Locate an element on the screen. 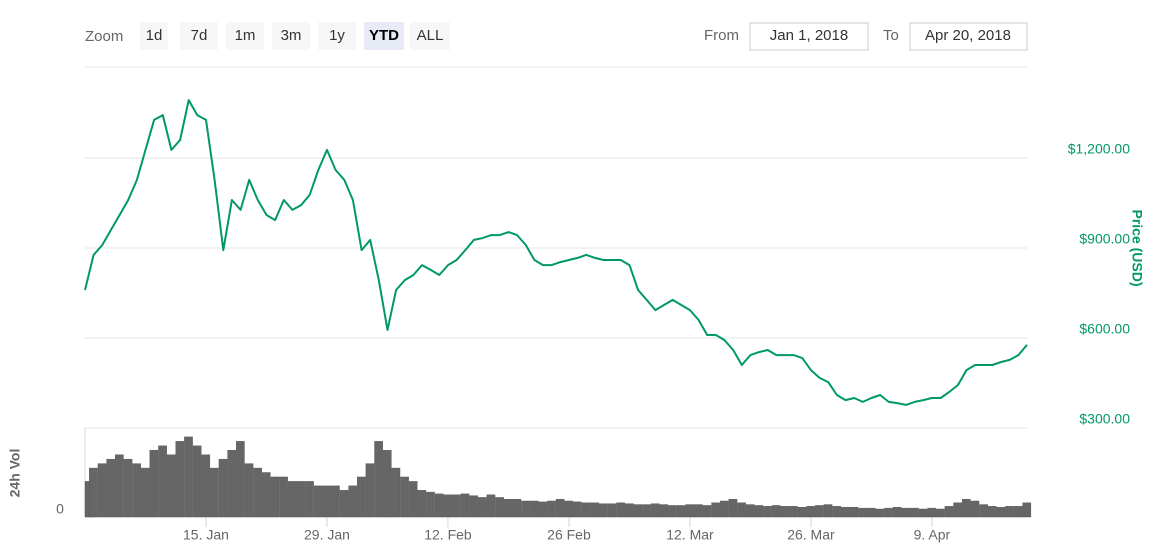 This screenshot has height=556, width=1153. from-input is located at coordinates (809, 36).